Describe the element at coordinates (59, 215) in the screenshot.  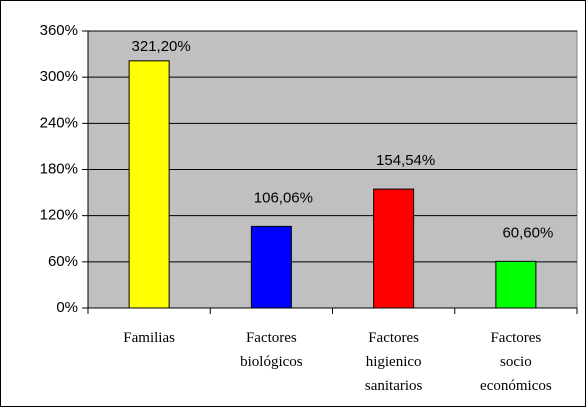
I see `y-tick-label: 120%` at that location.